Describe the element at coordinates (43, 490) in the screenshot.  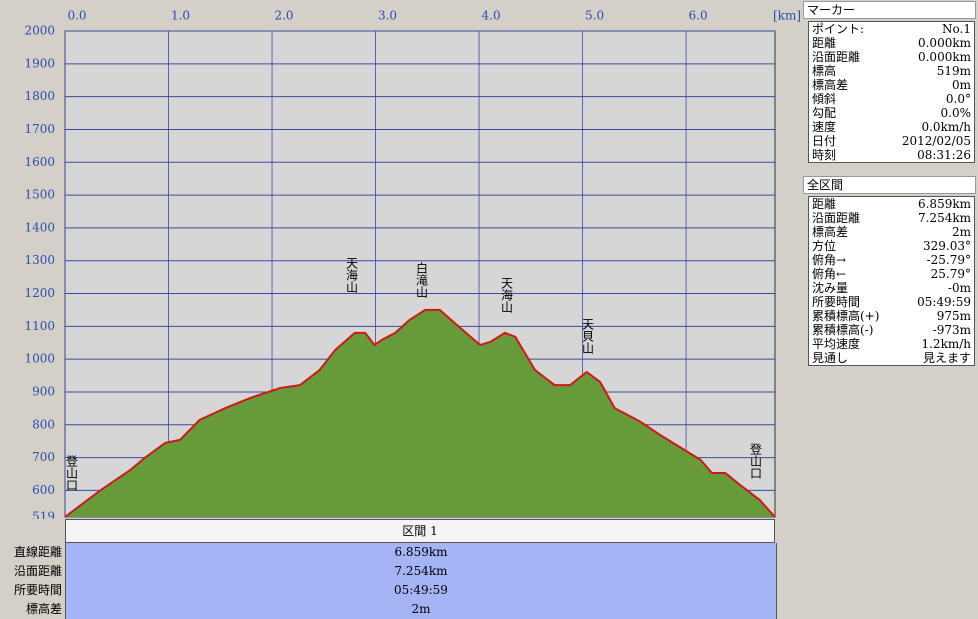
I see `y-tick-label: 600` at that location.